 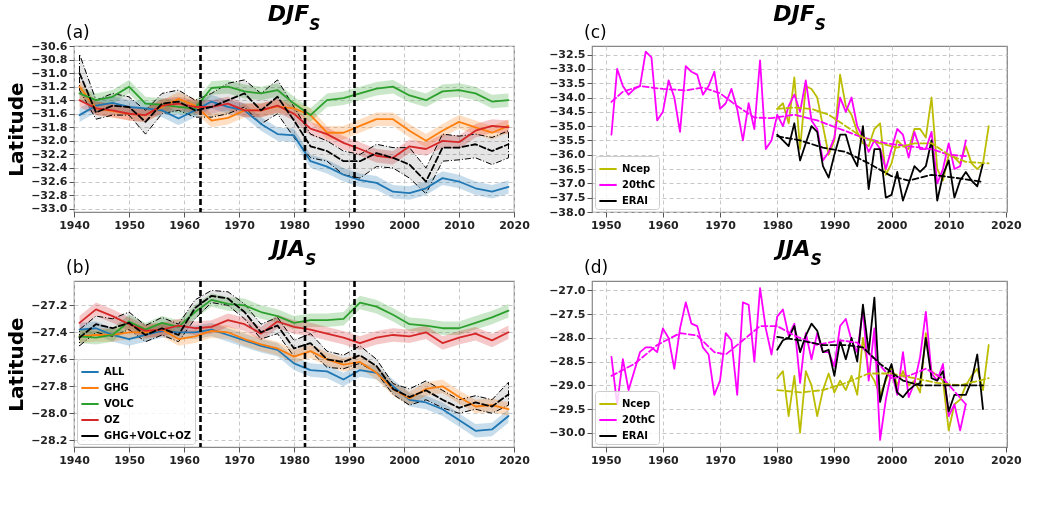 I want to click on text: (c), so click(x=595, y=32).